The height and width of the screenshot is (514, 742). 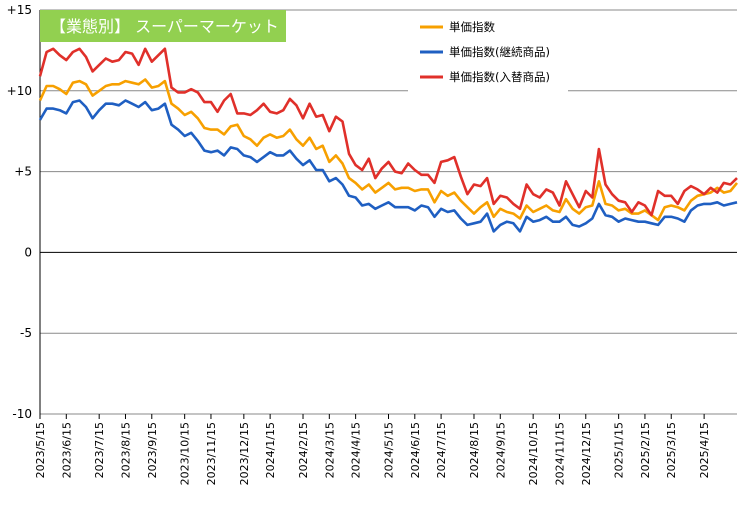 I want to click on x-tick-label: 2024/8/15, so click(x=474, y=450).